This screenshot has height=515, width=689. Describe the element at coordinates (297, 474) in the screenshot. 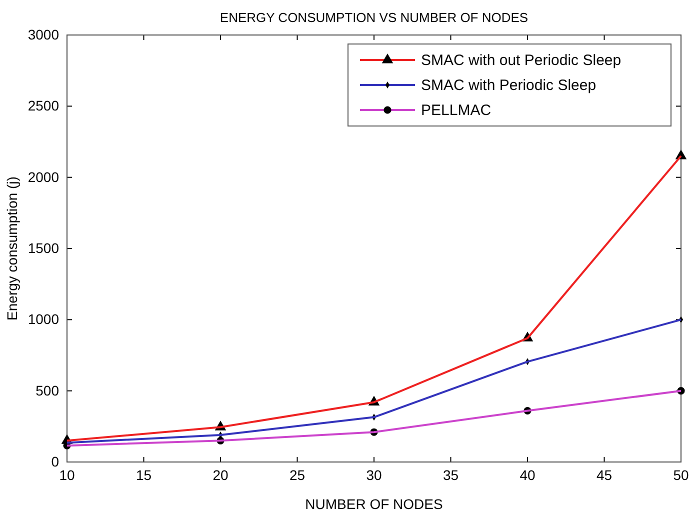

I see `x-tick-label: 25` at that location.